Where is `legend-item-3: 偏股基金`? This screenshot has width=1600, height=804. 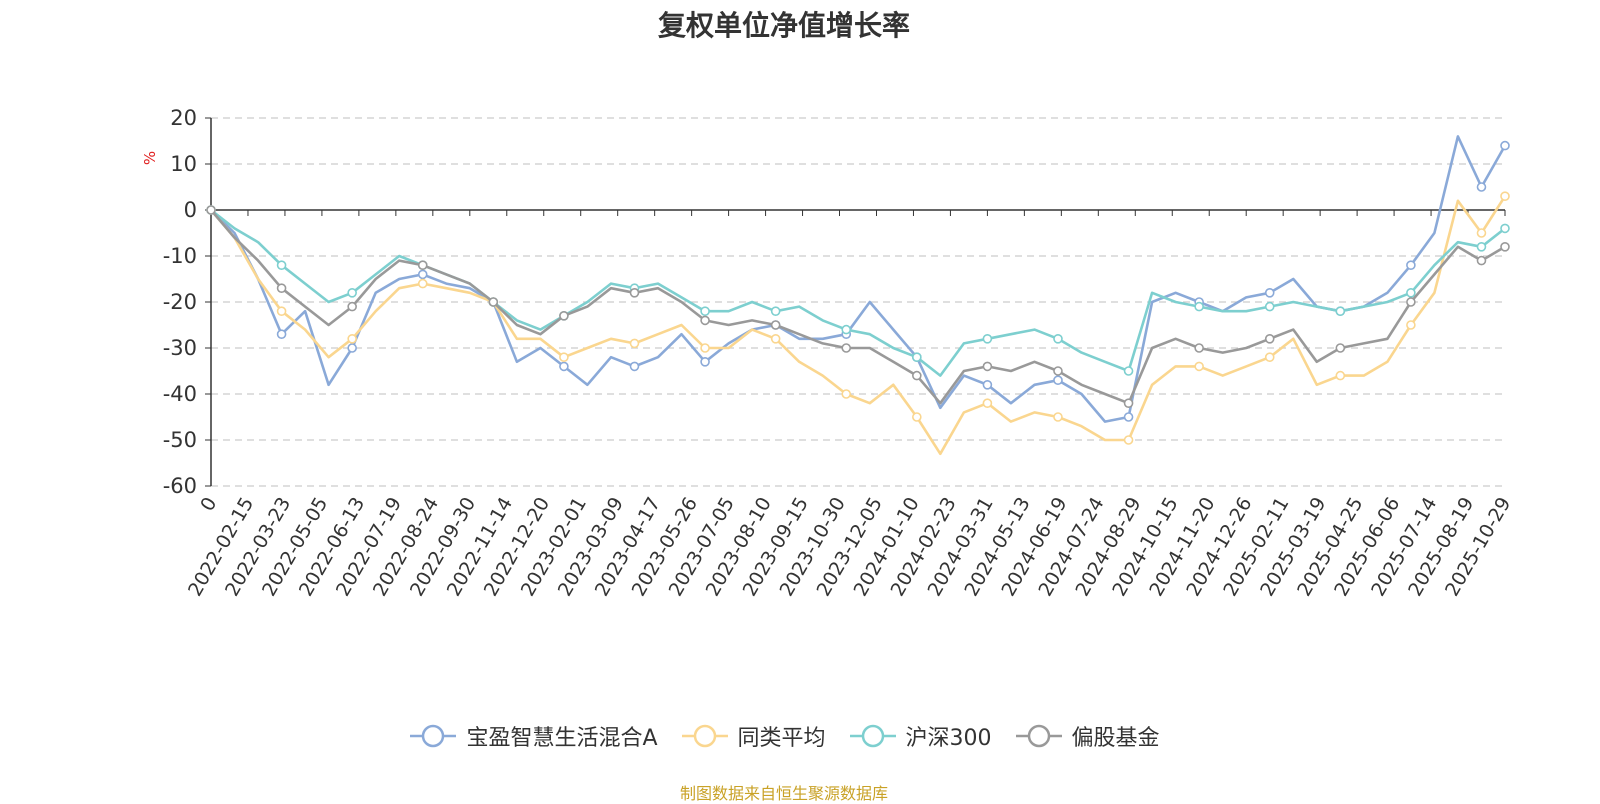 legend-item-3: 偏股基金 is located at coordinates (1087, 736).